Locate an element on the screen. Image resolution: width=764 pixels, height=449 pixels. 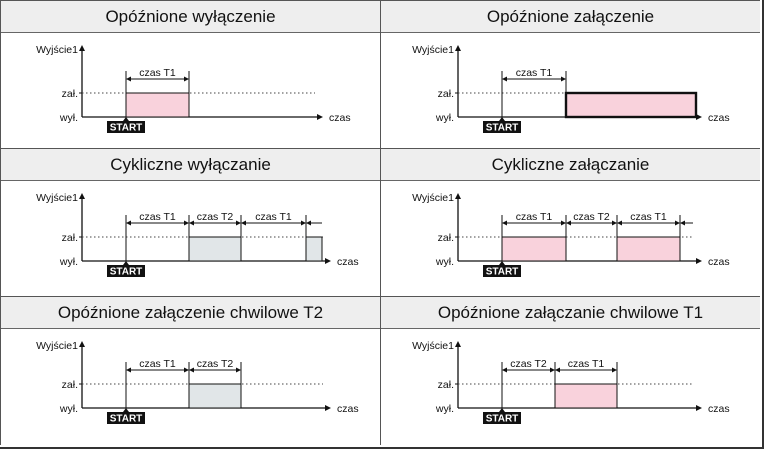
diagram-delayed-off: Wyjście1 zał. wył. czas czas T1 START is located at coordinates (193, 89).